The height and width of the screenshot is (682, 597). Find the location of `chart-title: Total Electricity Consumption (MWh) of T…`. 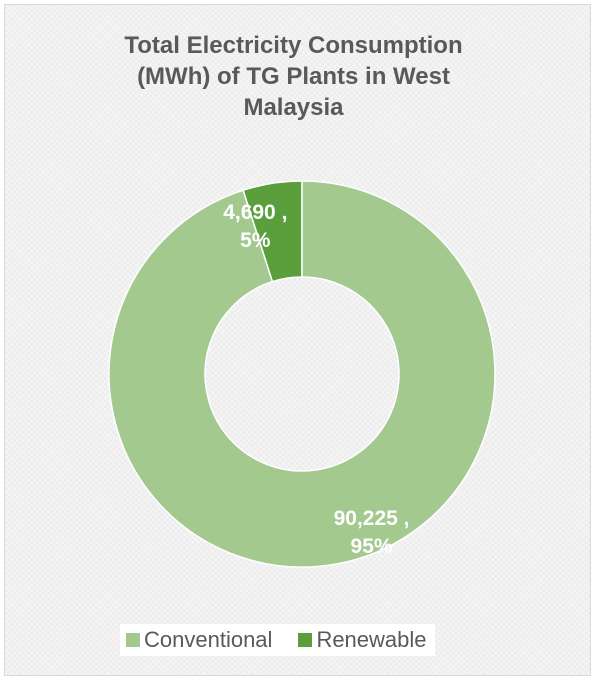

chart-title: Total Electricity Consumption (MWh) of T… is located at coordinates (293, 76).